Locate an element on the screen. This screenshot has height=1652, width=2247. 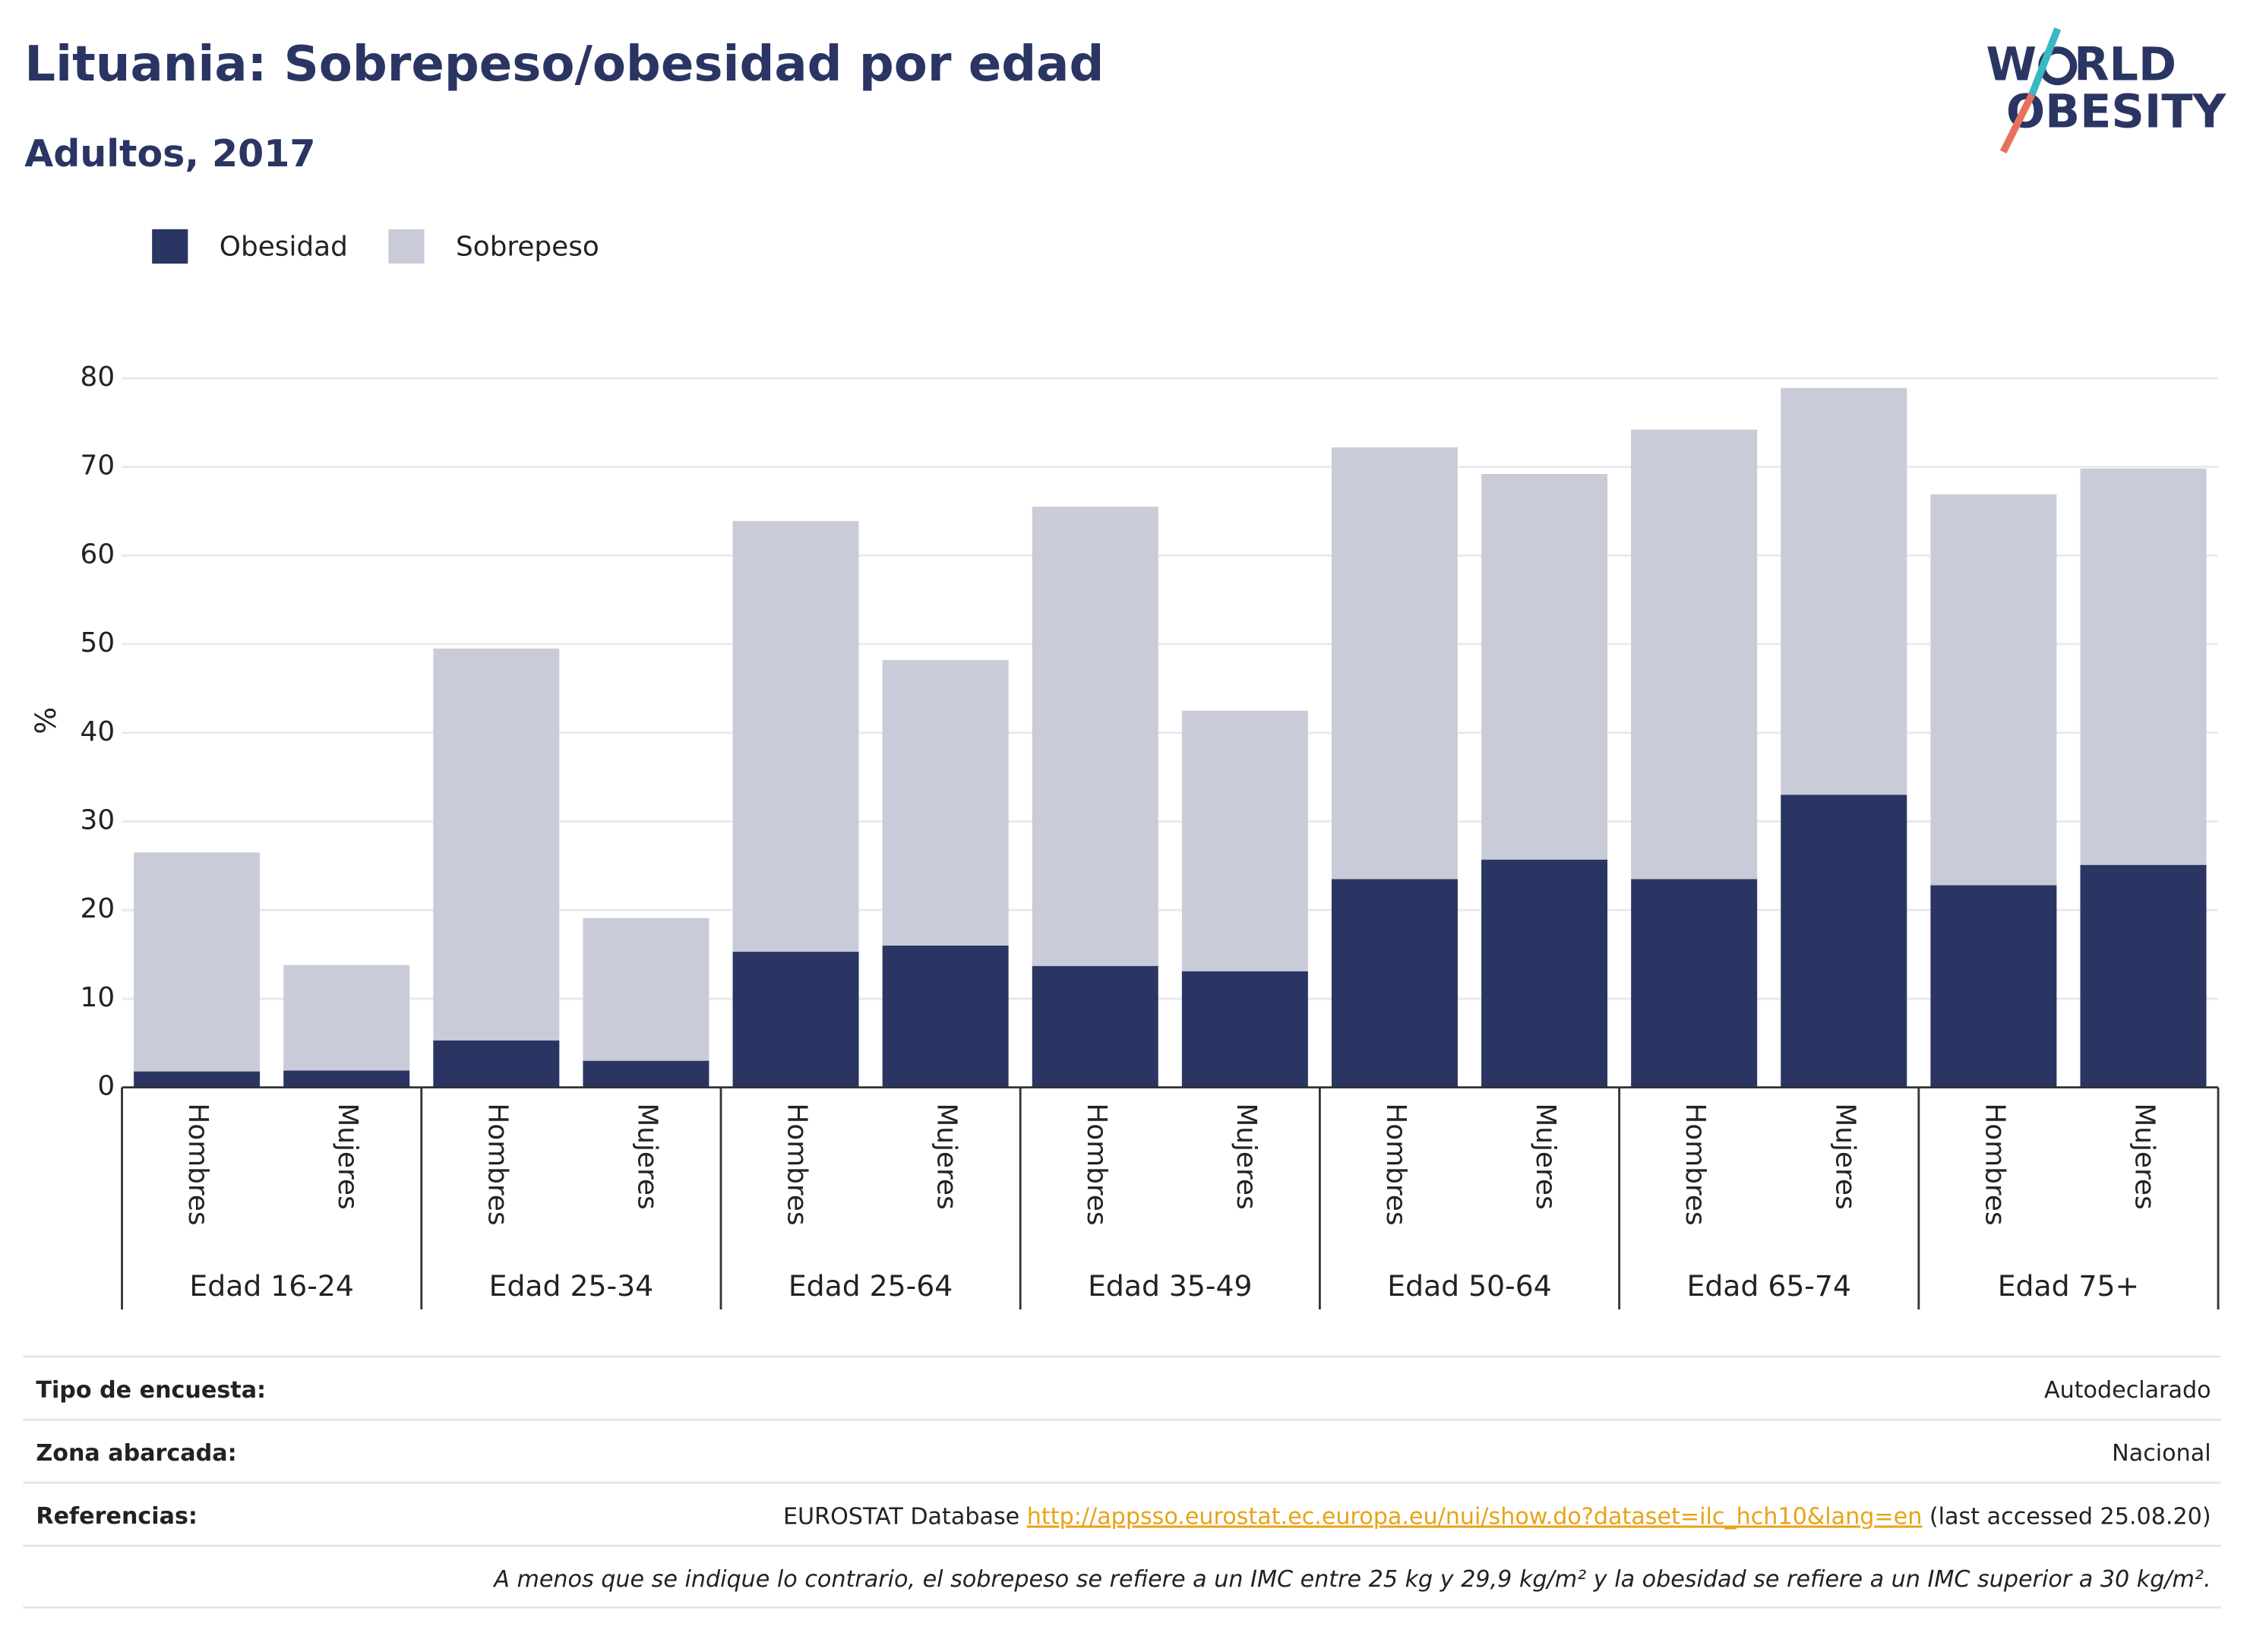
footer-value-part: (last accessed 25.08.20) is located at coordinates (2066, 1516).